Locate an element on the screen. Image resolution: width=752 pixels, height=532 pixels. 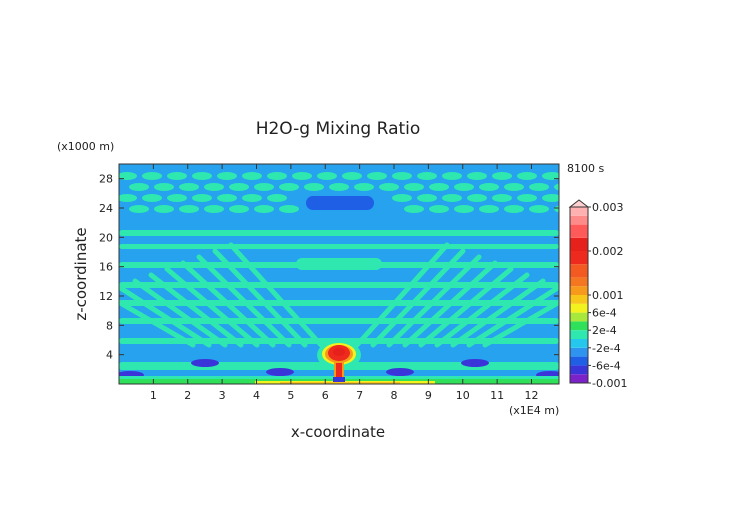
plume-stem-core is located at coordinates (339, 370).